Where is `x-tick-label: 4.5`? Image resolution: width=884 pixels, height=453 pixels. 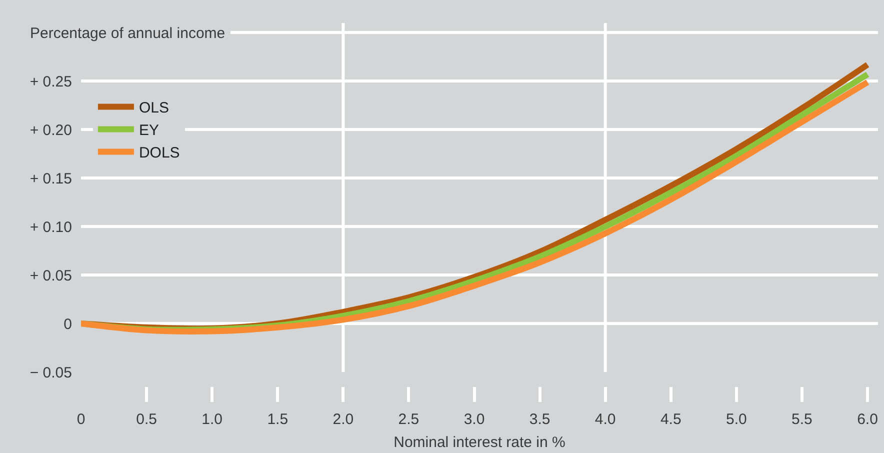
x-tick-label: 4.5 is located at coordinates (671, 419).